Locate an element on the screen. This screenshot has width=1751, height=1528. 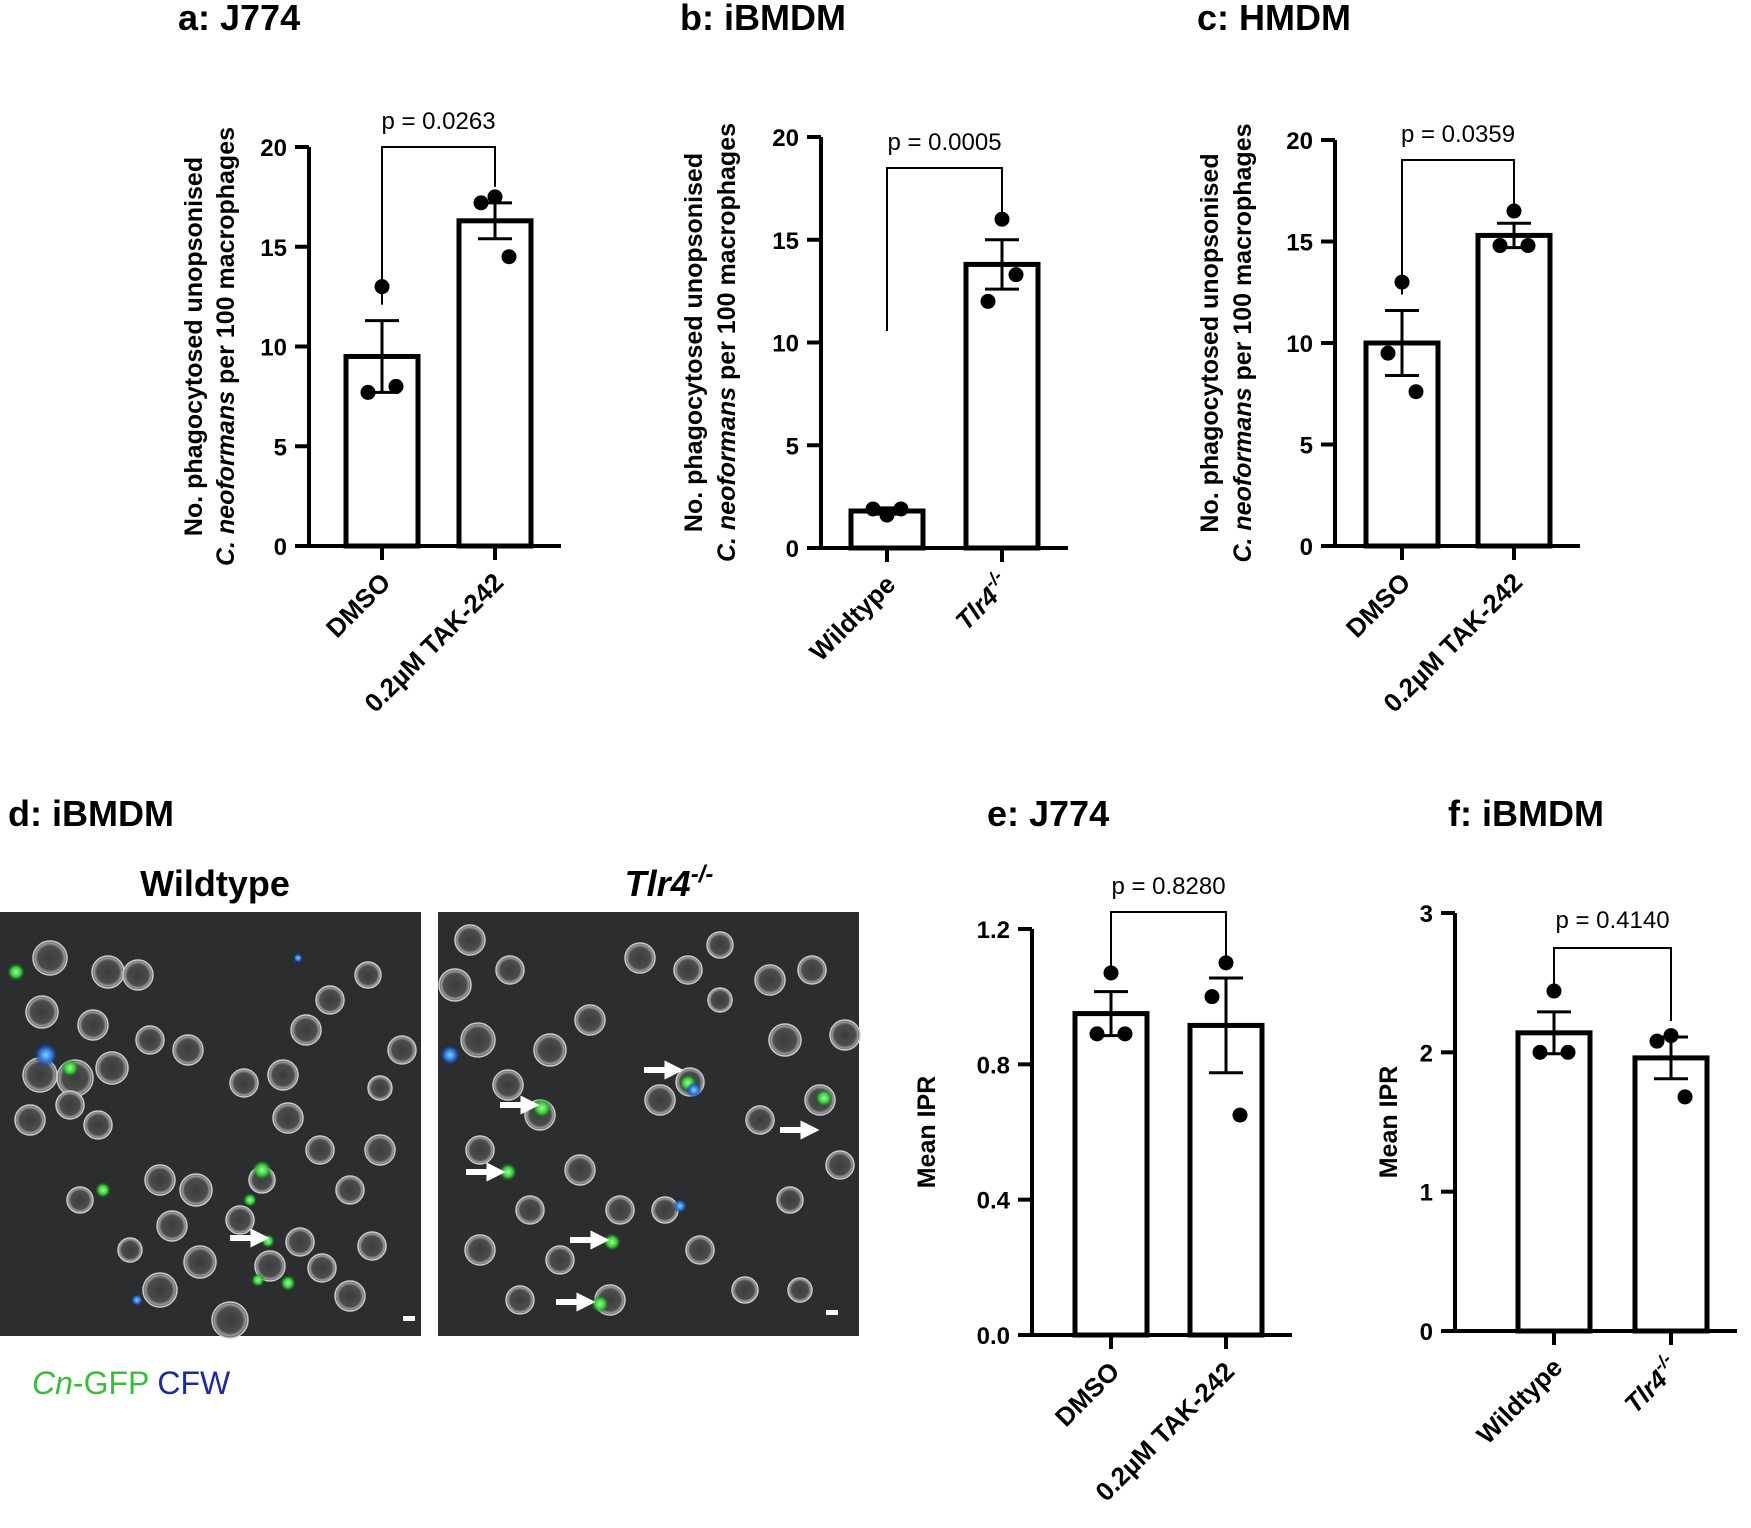
y-tick-label: 0.0 is located at coordinates (993, 1336).